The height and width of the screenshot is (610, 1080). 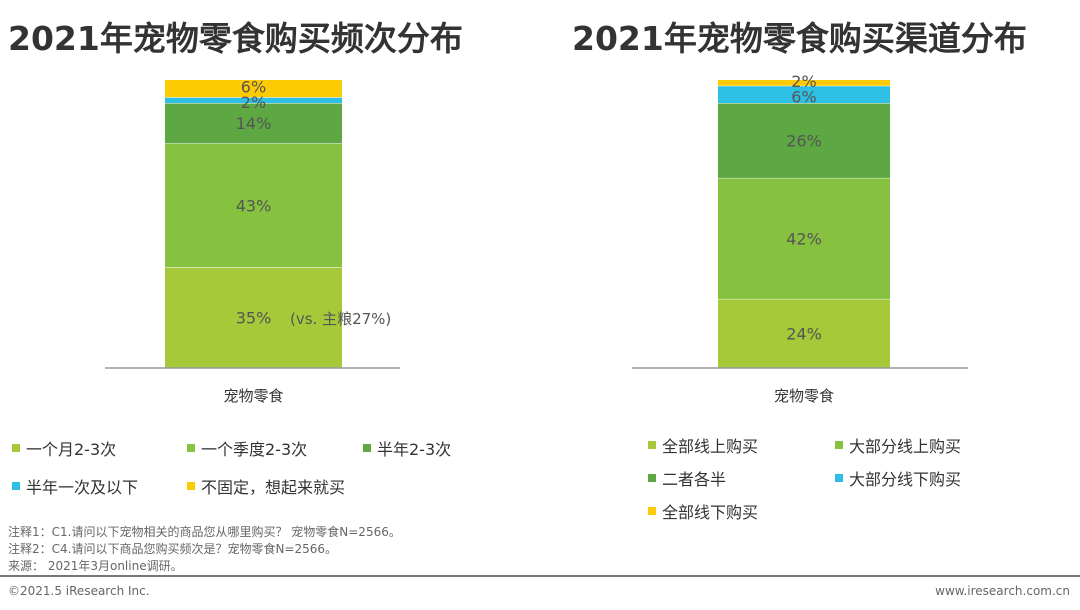 What do you see at coordinates (694, 479) in the screenshot?
I see `legend-label: 二者各半` at bounding box center [694, 479].